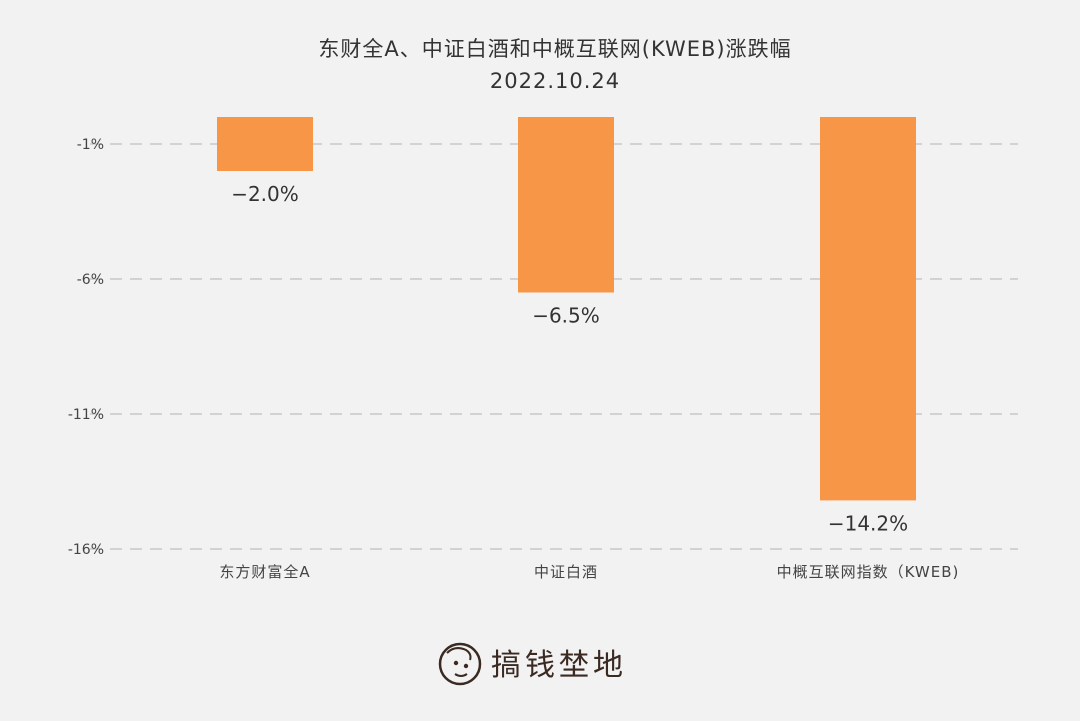 Image resolution: width=1080 pixels, height=721 pixels. I want to click on chart-subtitle: 2022.10.24, so click(555, 81).